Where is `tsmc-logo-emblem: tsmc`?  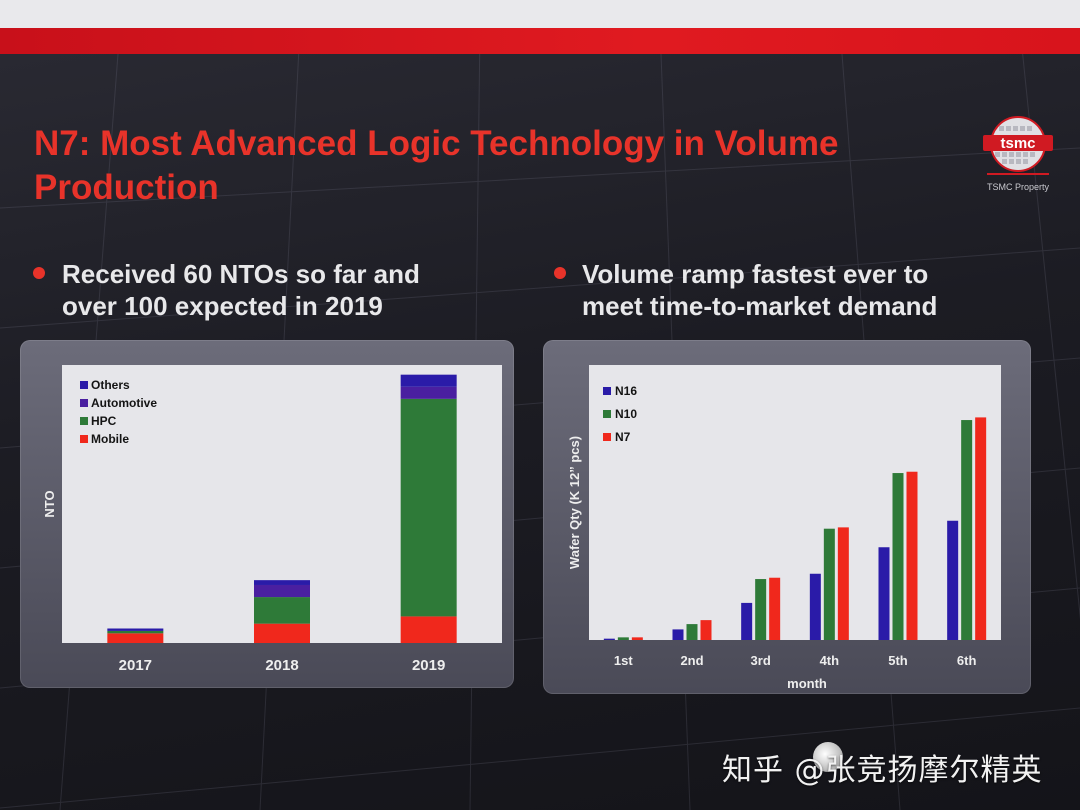
tsmc-logo-emblem: tsmc is located at coordinates (1018, 145).